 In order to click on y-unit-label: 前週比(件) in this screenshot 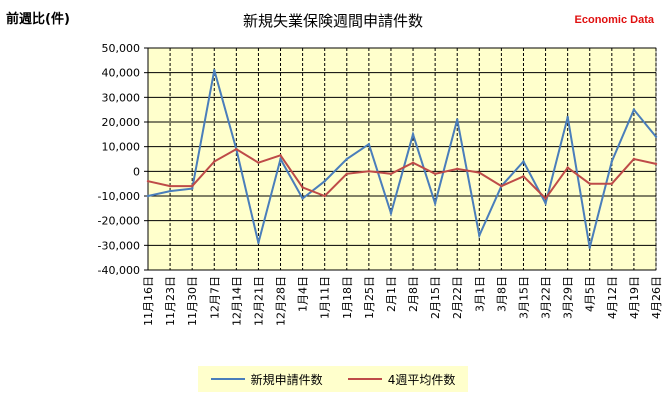, I will do `click(38, 19)`.